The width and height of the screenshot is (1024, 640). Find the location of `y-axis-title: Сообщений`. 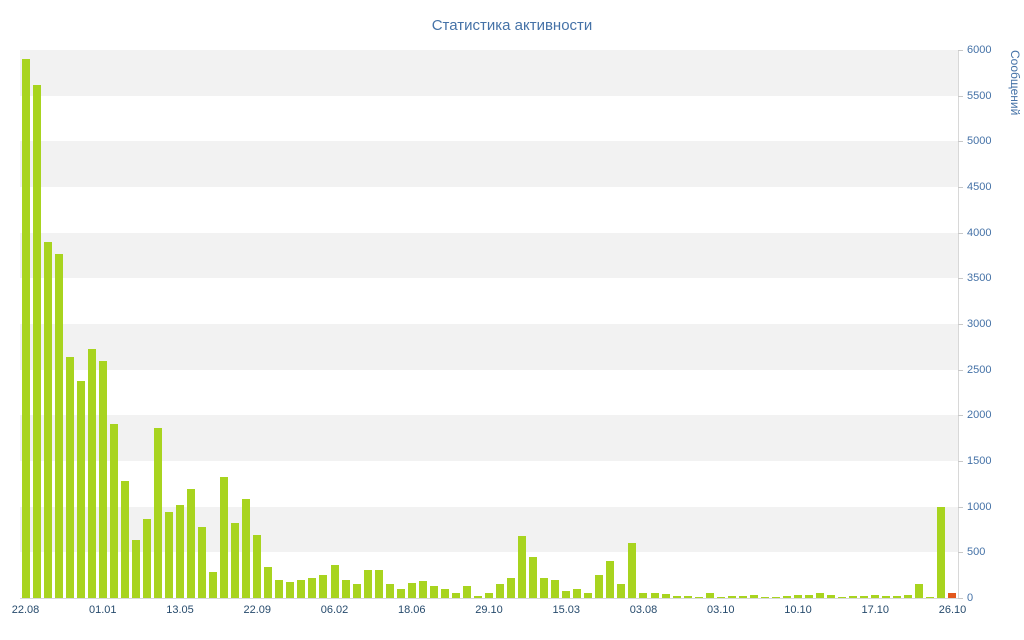

y-axis-title: Сообщений is located at coordinates (1015, 83).